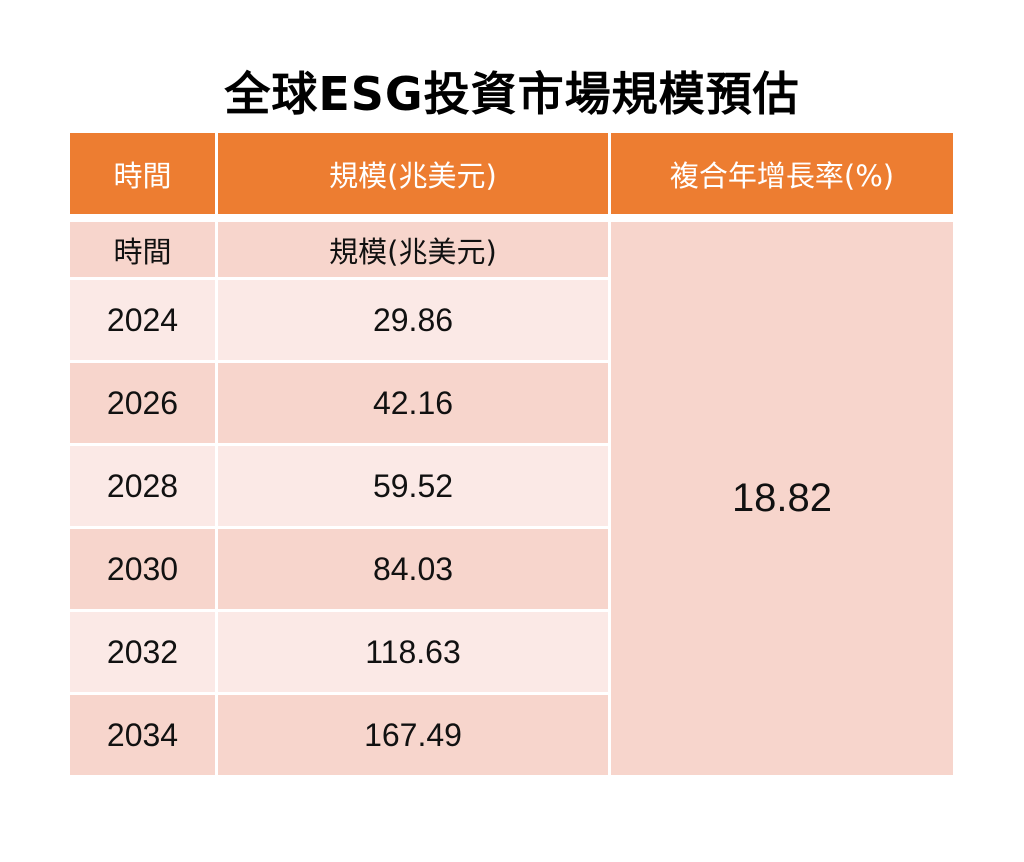 The height and width of the screenshot is (862, 1024). Describe the element at coordinates (142, 403) in the screenshot. I see `row-year: 2026` at that location.